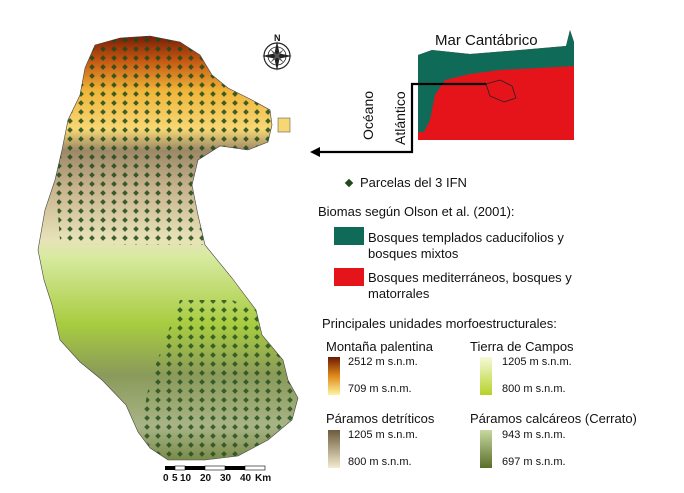 The height and width of the screenshot is (493, 684). I want to click on unit-tierra-max: 1205 m s.n.m., so click(537, 362).